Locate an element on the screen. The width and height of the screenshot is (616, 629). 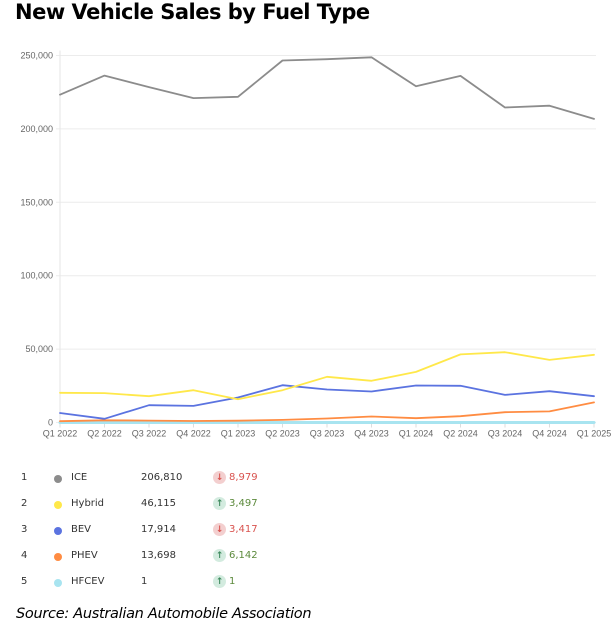
y-tick-label: 0 is located at coordinates (50, 423).